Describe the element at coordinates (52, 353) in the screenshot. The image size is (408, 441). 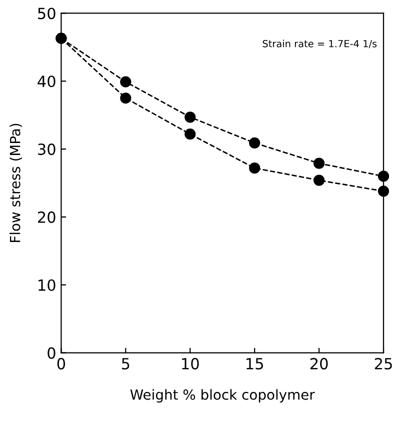
I see `y-tick-label: 0` at that location.